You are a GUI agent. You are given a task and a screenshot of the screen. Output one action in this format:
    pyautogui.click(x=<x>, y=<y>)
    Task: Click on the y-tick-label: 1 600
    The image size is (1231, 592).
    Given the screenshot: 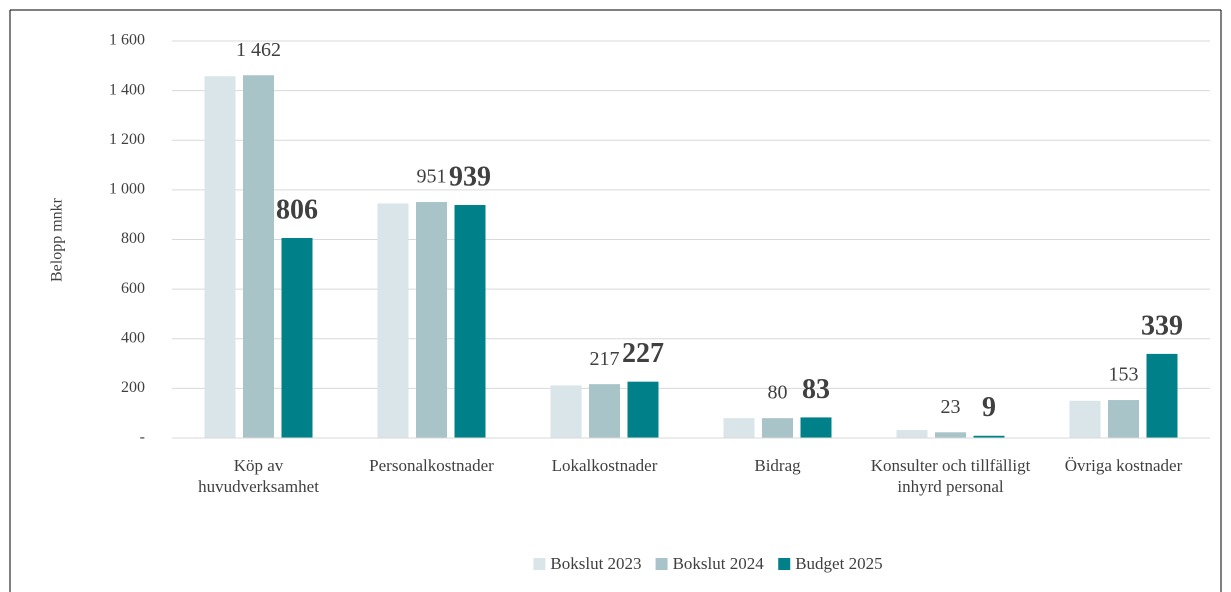 What is the action you would take?
    pyautogui.click(x=127, y=40)
    